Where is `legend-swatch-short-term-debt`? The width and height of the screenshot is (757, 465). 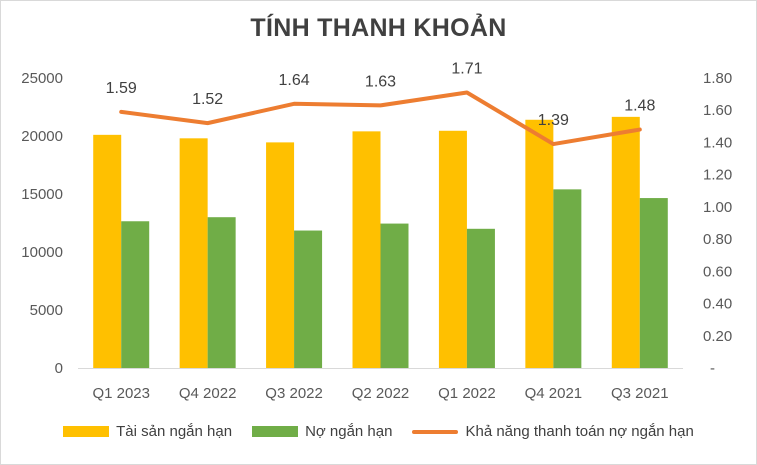
legend-swatch-short-term-debt is located at coordinates (275, 431).